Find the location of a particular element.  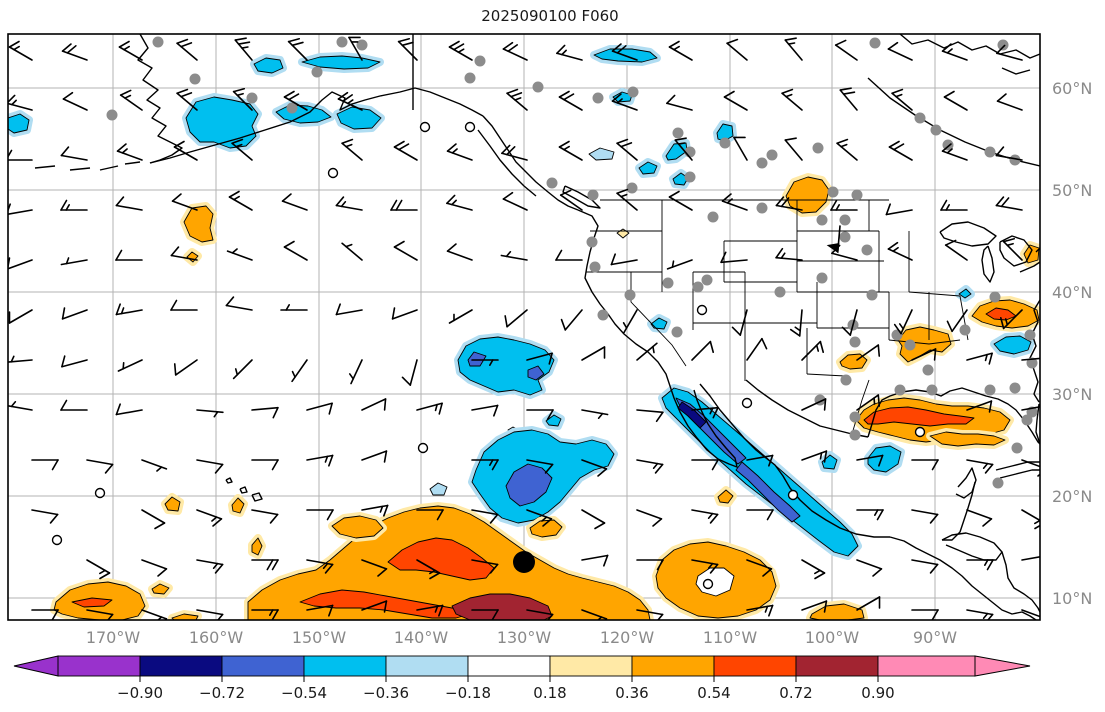

svg-text: −0.72 is located at coordinates (222, 693).